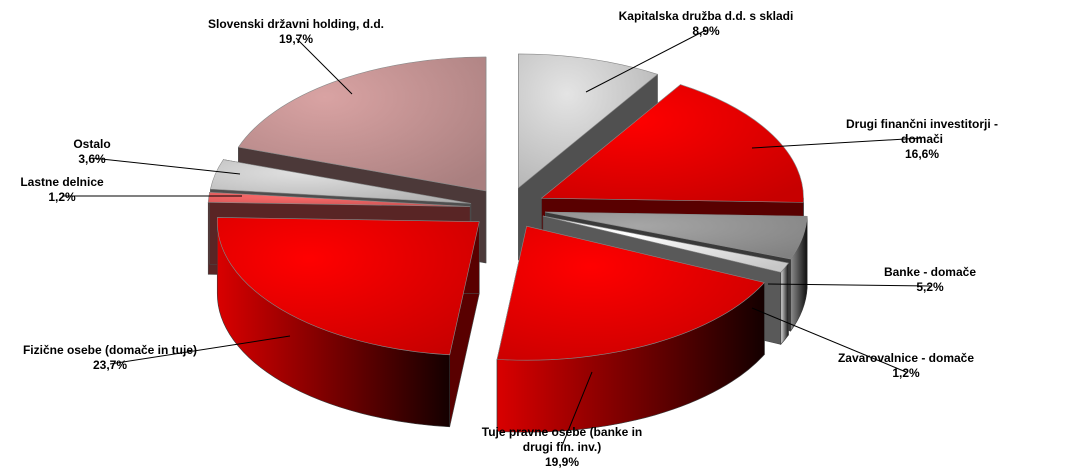 The height and width of the screenshot is (472, 1076). I want to click on slice-name: Kapitalska družba d.d. s skladi, so click(706, 16).